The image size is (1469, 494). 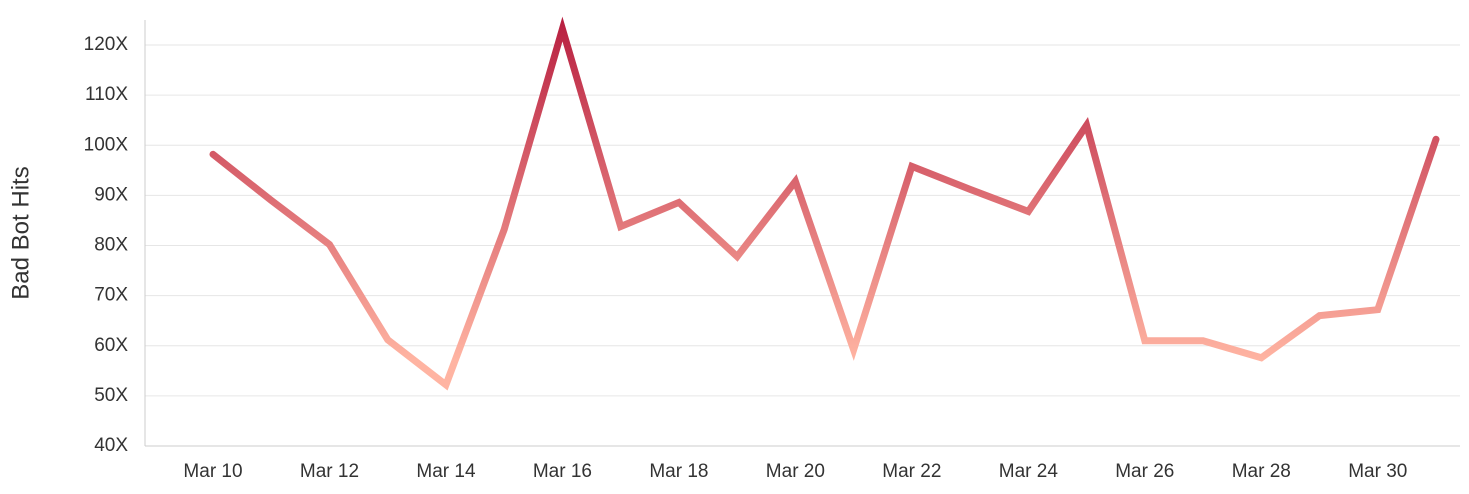 I want to click on y-tick-label: 90X, so click(x=111, y=194).